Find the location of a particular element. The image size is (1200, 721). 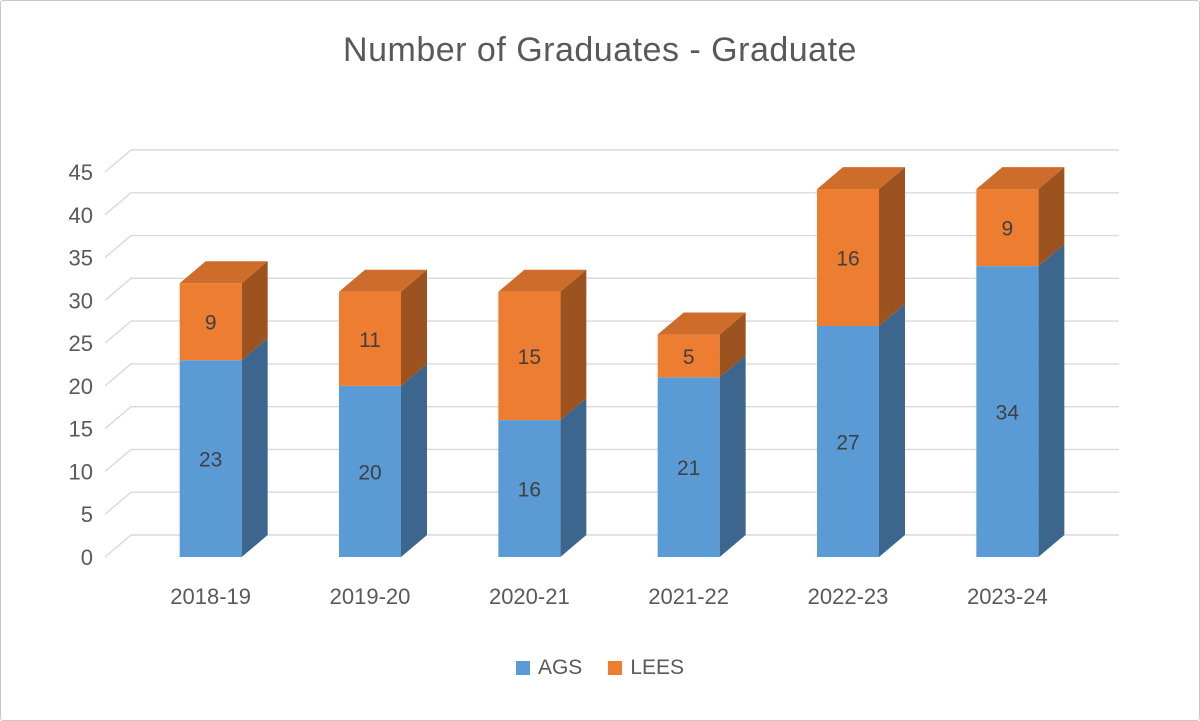

legend-entry-ags: AGS is located at coordinates (549, 668).